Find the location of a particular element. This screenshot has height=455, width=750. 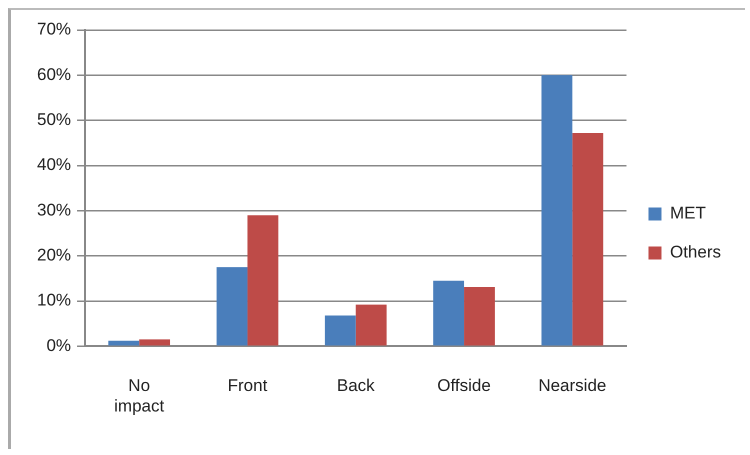

x-tick-label: Back is located at coordinates (356, 386).